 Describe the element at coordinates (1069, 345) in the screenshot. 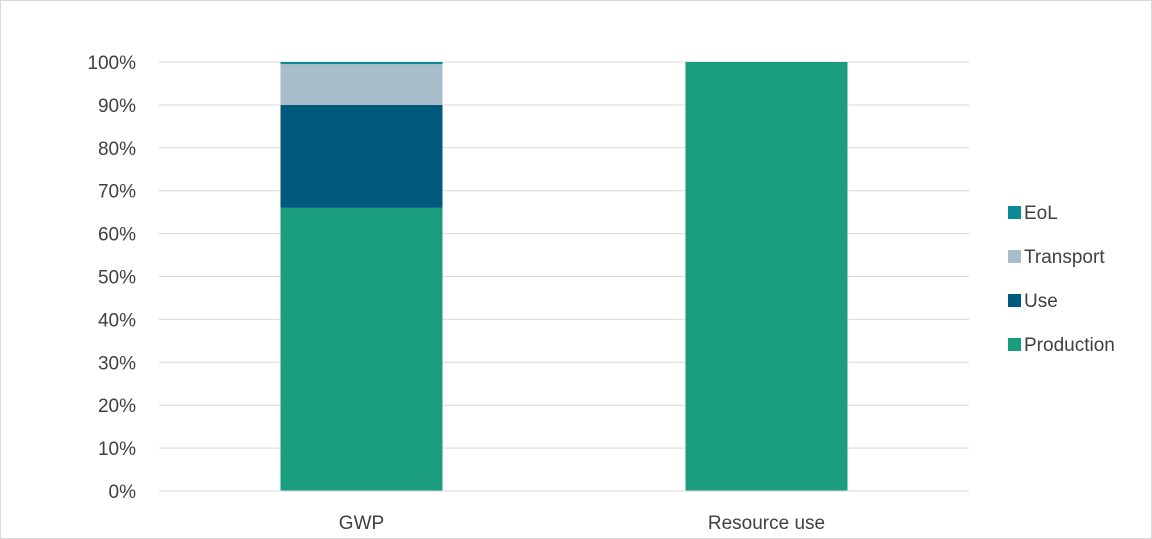

I see `legend-label-production: Production` at that location.